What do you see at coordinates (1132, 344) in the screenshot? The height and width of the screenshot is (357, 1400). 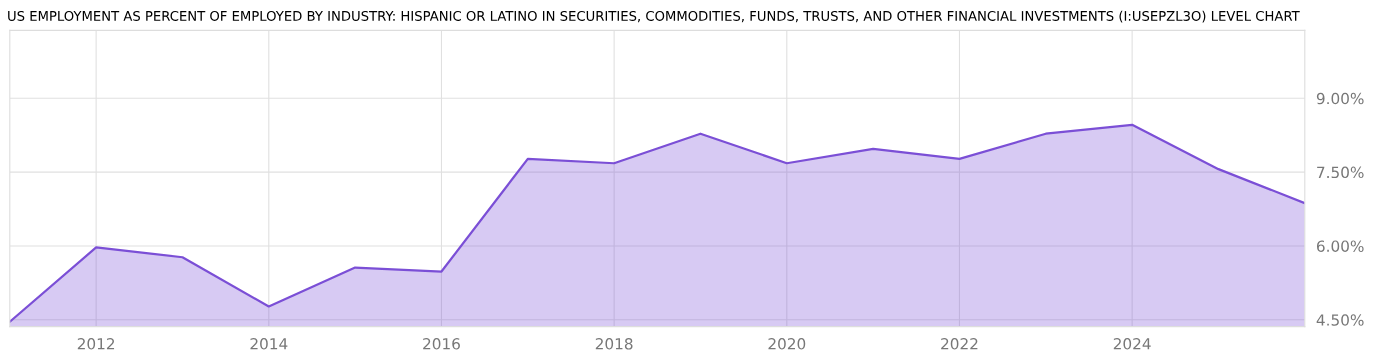 I see `x-tick-label: 2024` at bounding box center [1132, 344].